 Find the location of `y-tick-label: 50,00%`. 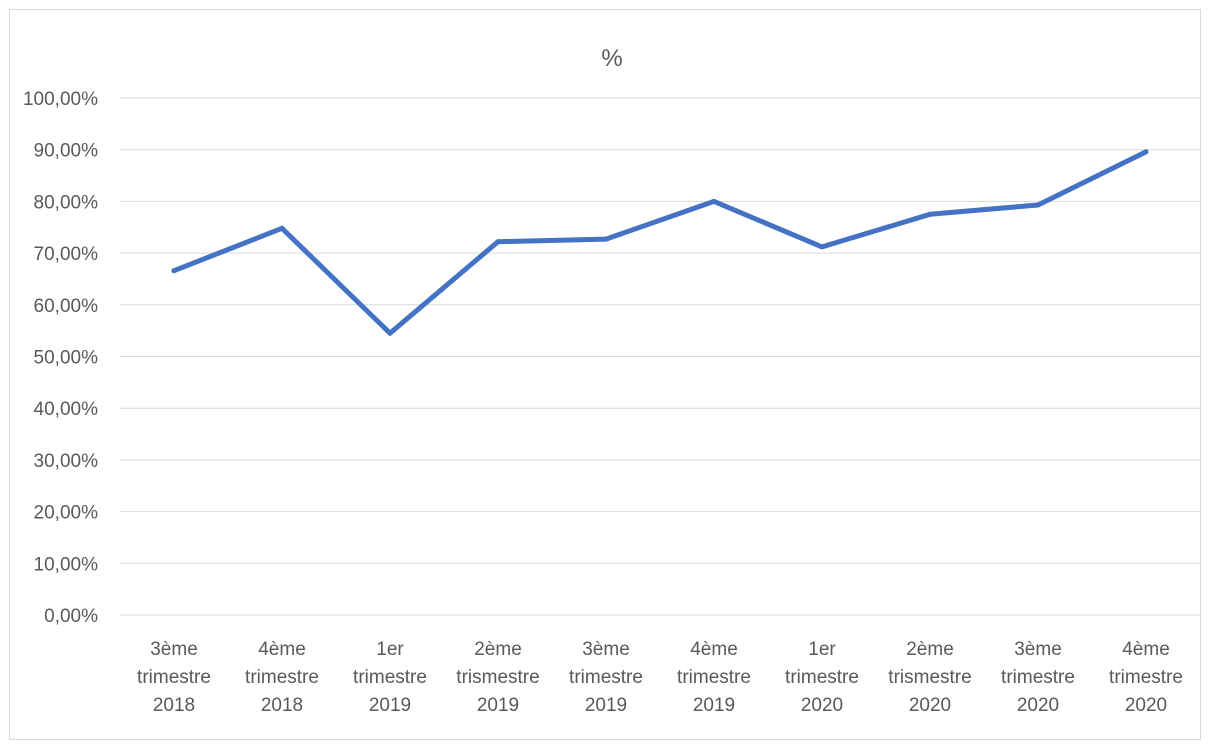

y-tick-label: 50,00% is located at coordinates (66, 358).